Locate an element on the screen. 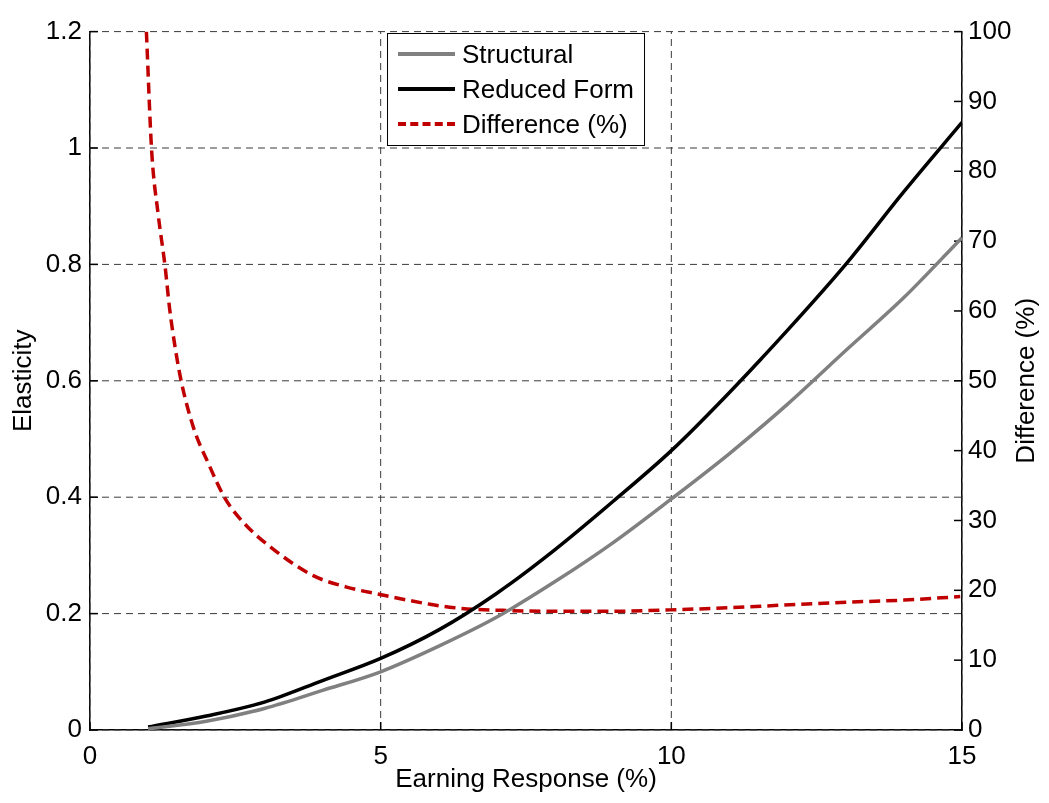  x-tick-label: 10 is located at coordinates (671, 754).